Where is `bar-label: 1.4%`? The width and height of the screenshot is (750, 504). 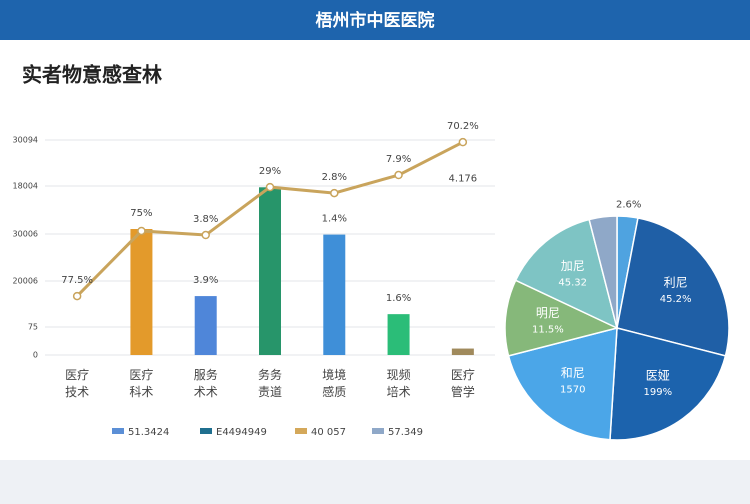
bar-label: 1.4% is located at coordinates (334, 219).